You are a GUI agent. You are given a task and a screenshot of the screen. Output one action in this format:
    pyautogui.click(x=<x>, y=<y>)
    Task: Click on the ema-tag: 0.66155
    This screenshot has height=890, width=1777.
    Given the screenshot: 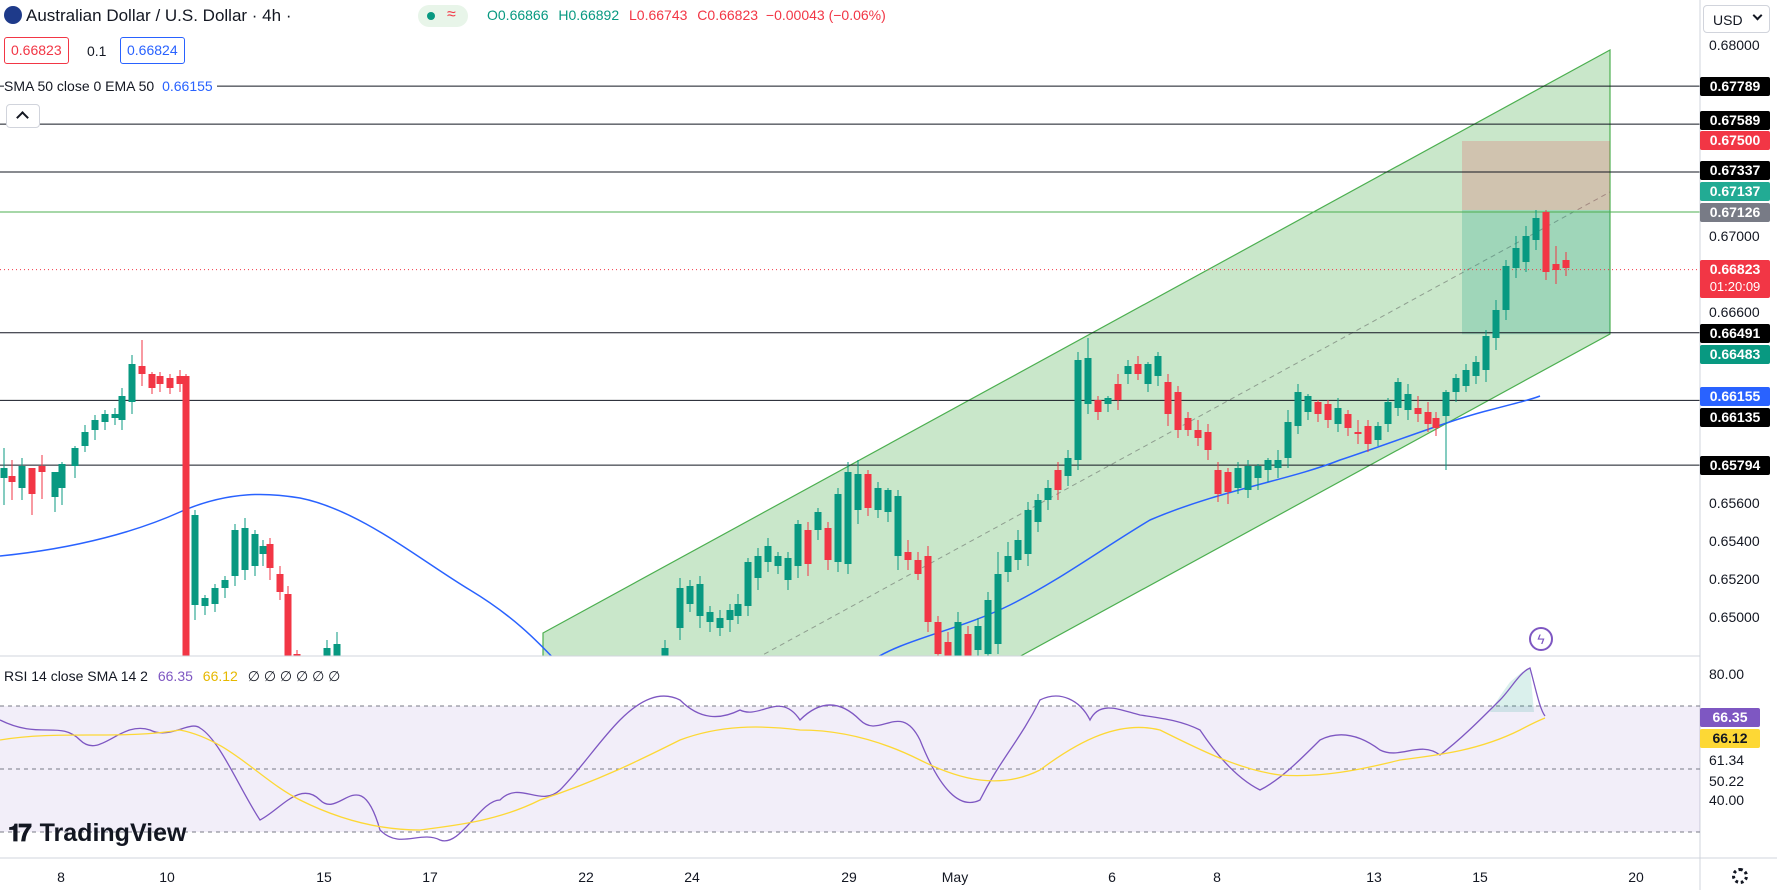 What is the action you would take?
    pyautogui.click(x=1735, y=396)
    